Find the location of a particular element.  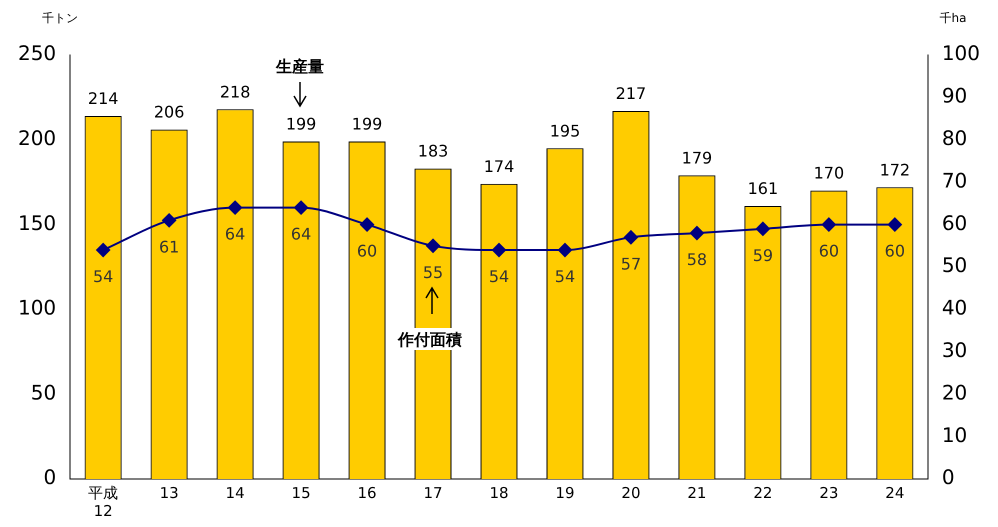

y2-tick-label: 90 is located at coordinates (955, 96).